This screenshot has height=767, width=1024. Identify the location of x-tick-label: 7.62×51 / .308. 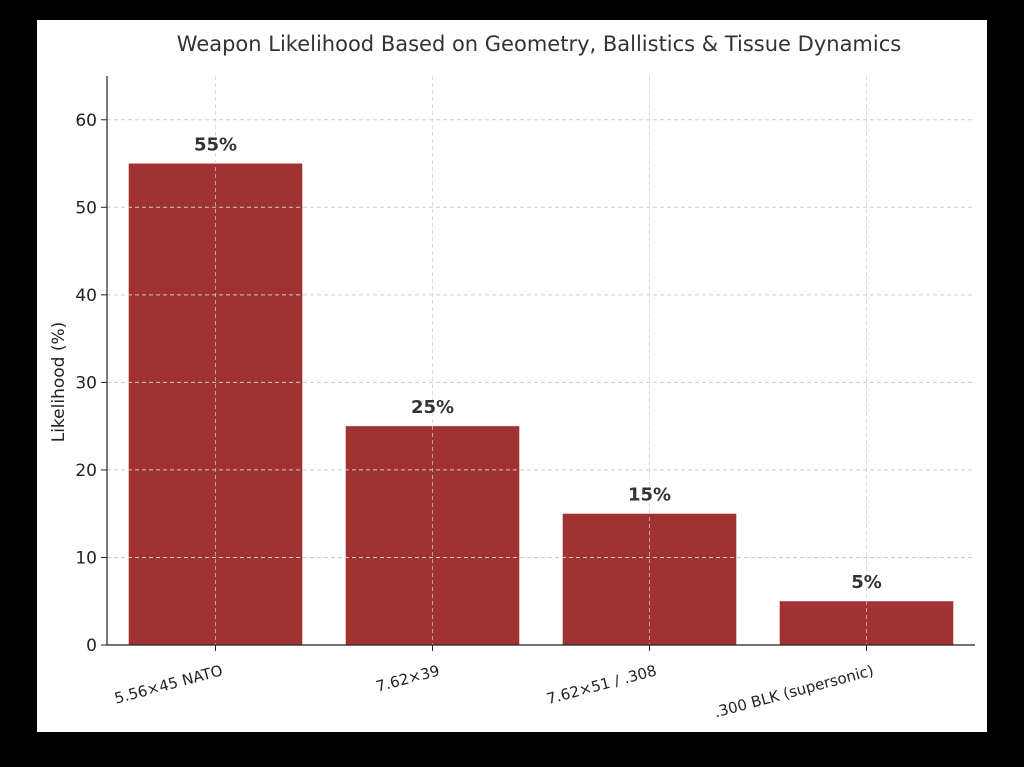
(602, 684).